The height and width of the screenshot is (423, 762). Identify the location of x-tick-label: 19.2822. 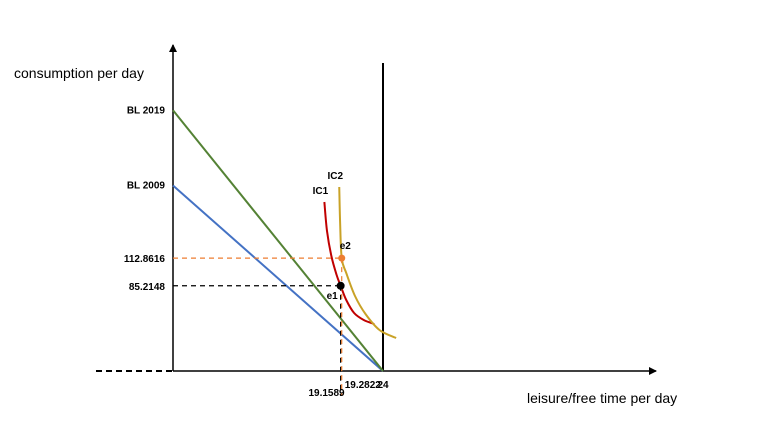
(363, 385).